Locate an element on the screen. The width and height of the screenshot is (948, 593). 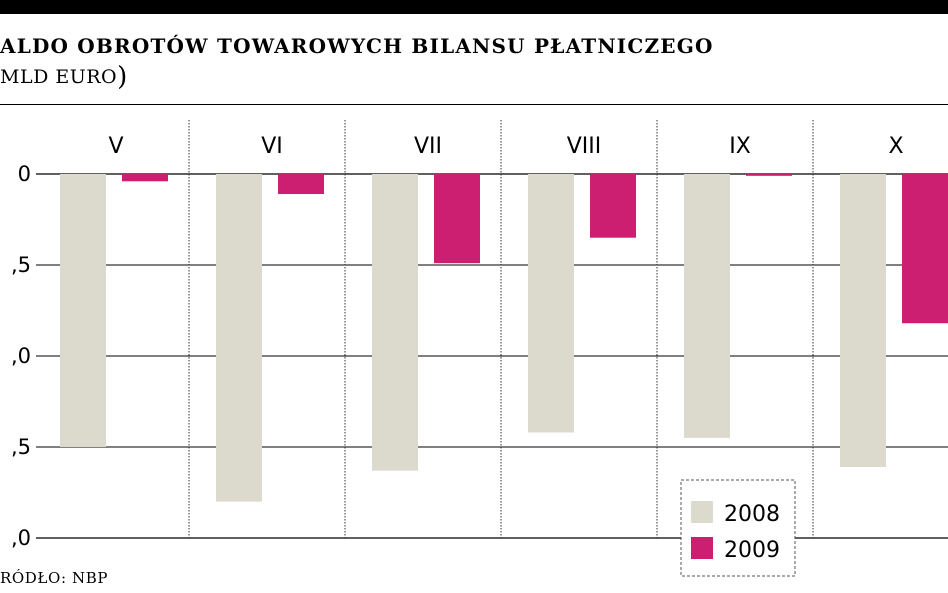
y-tick-label: 0 is located at coordinates (24, 174).